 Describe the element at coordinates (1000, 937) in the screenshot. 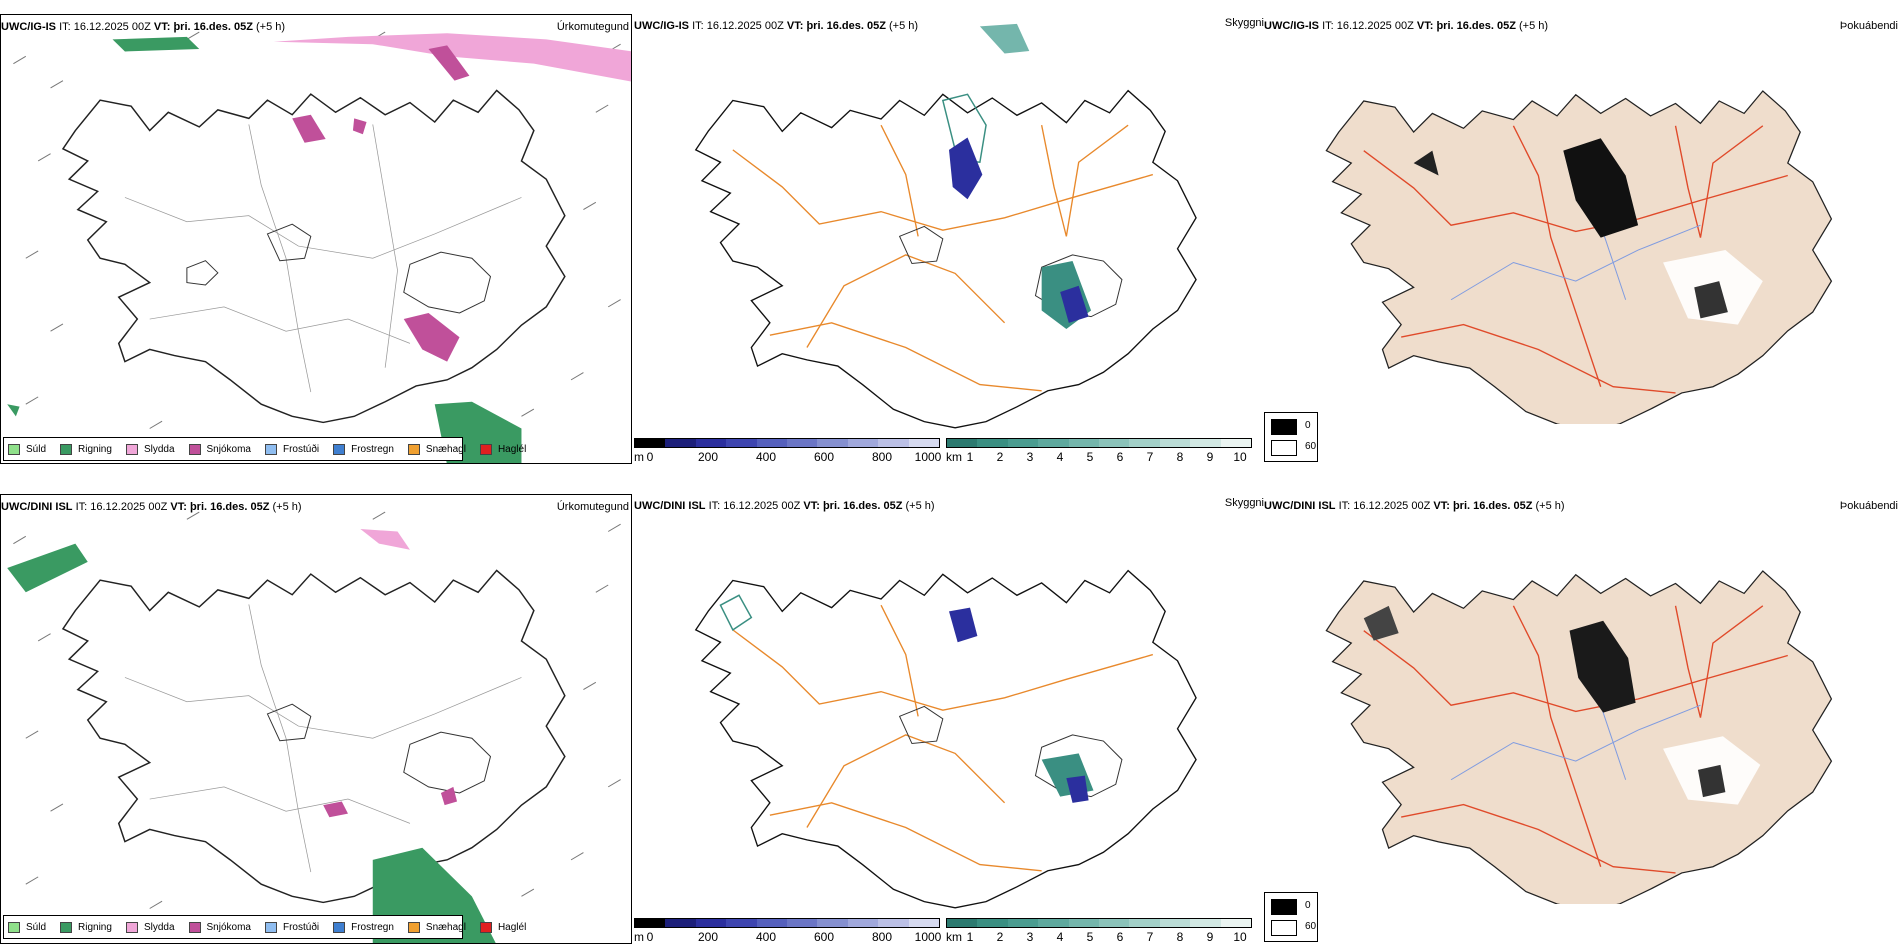

I see `tick-label: 2` at that location.